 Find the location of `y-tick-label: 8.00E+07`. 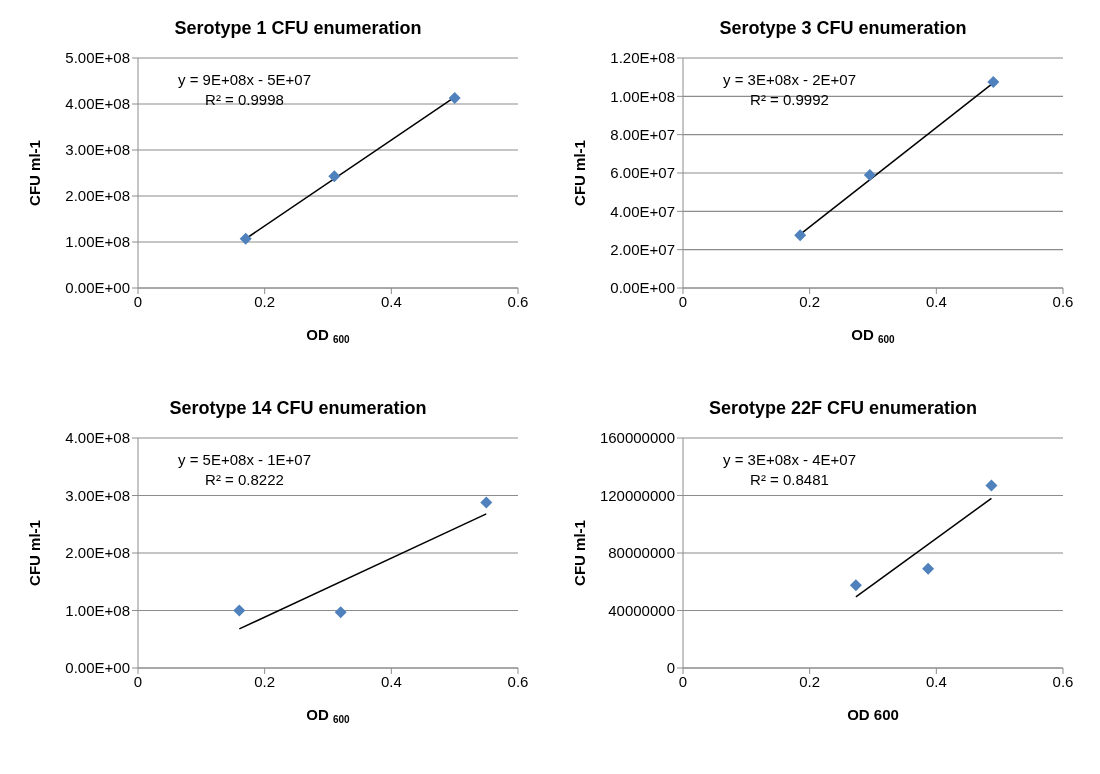

y-tick-label: 8.00E+07 is located at coordinates (642, 134).